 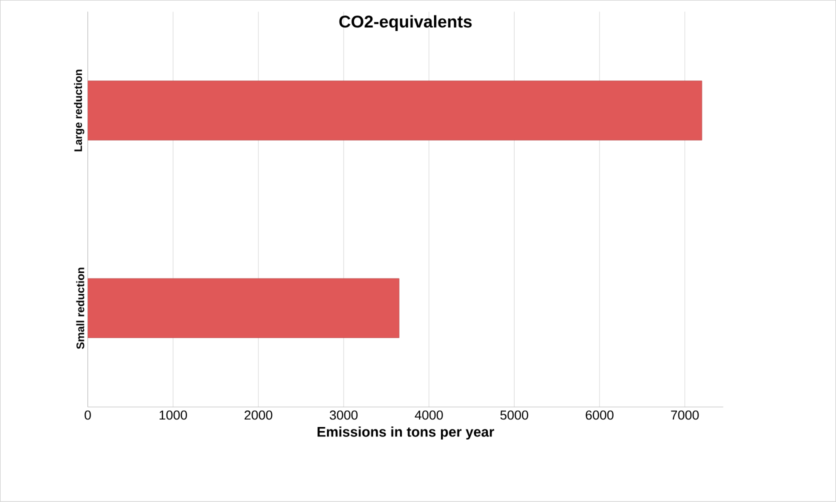 I want to click on x-tick-label: 6000, so click(x=600, y=415).